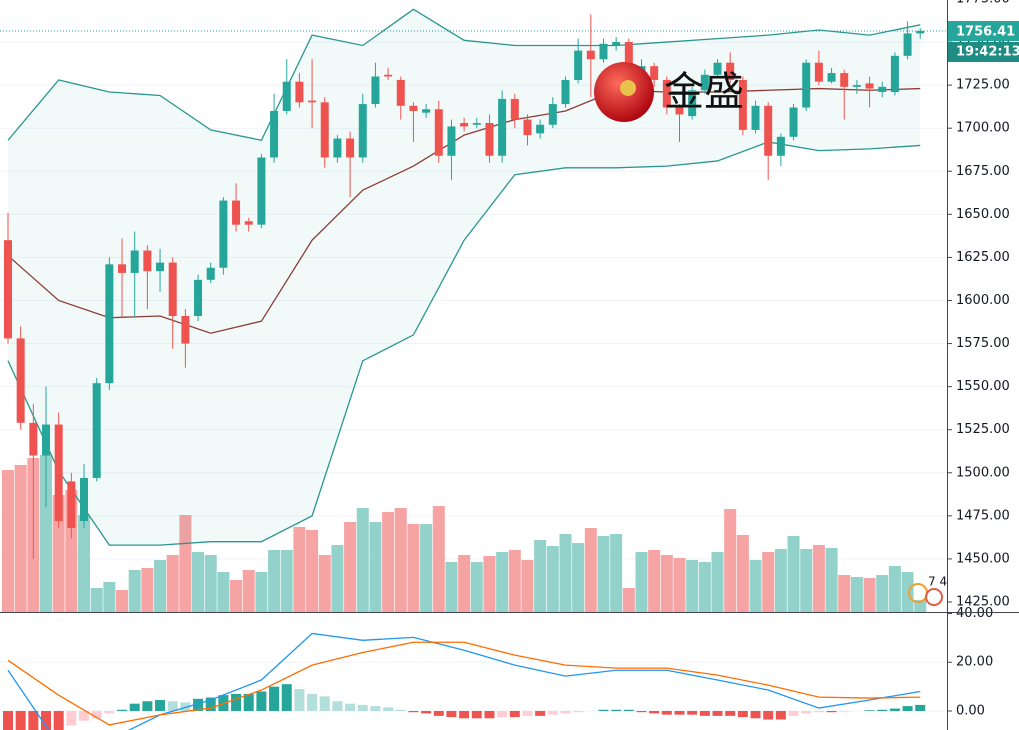 The image size is (1019, 730). Describe the element at coordinates (983, 128) in the screenshot. I see `y-tick-label: 1700.00` at that location.